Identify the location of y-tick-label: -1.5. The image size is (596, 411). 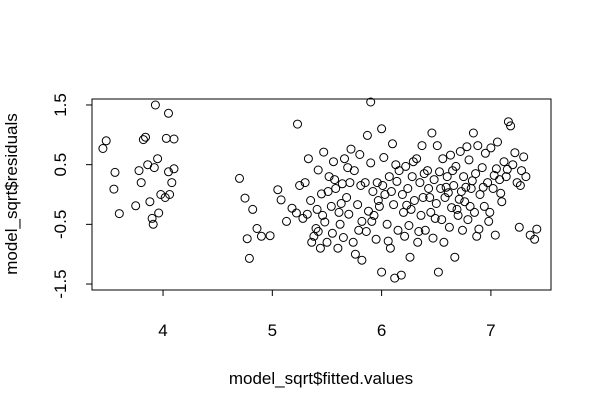
(60, 283).